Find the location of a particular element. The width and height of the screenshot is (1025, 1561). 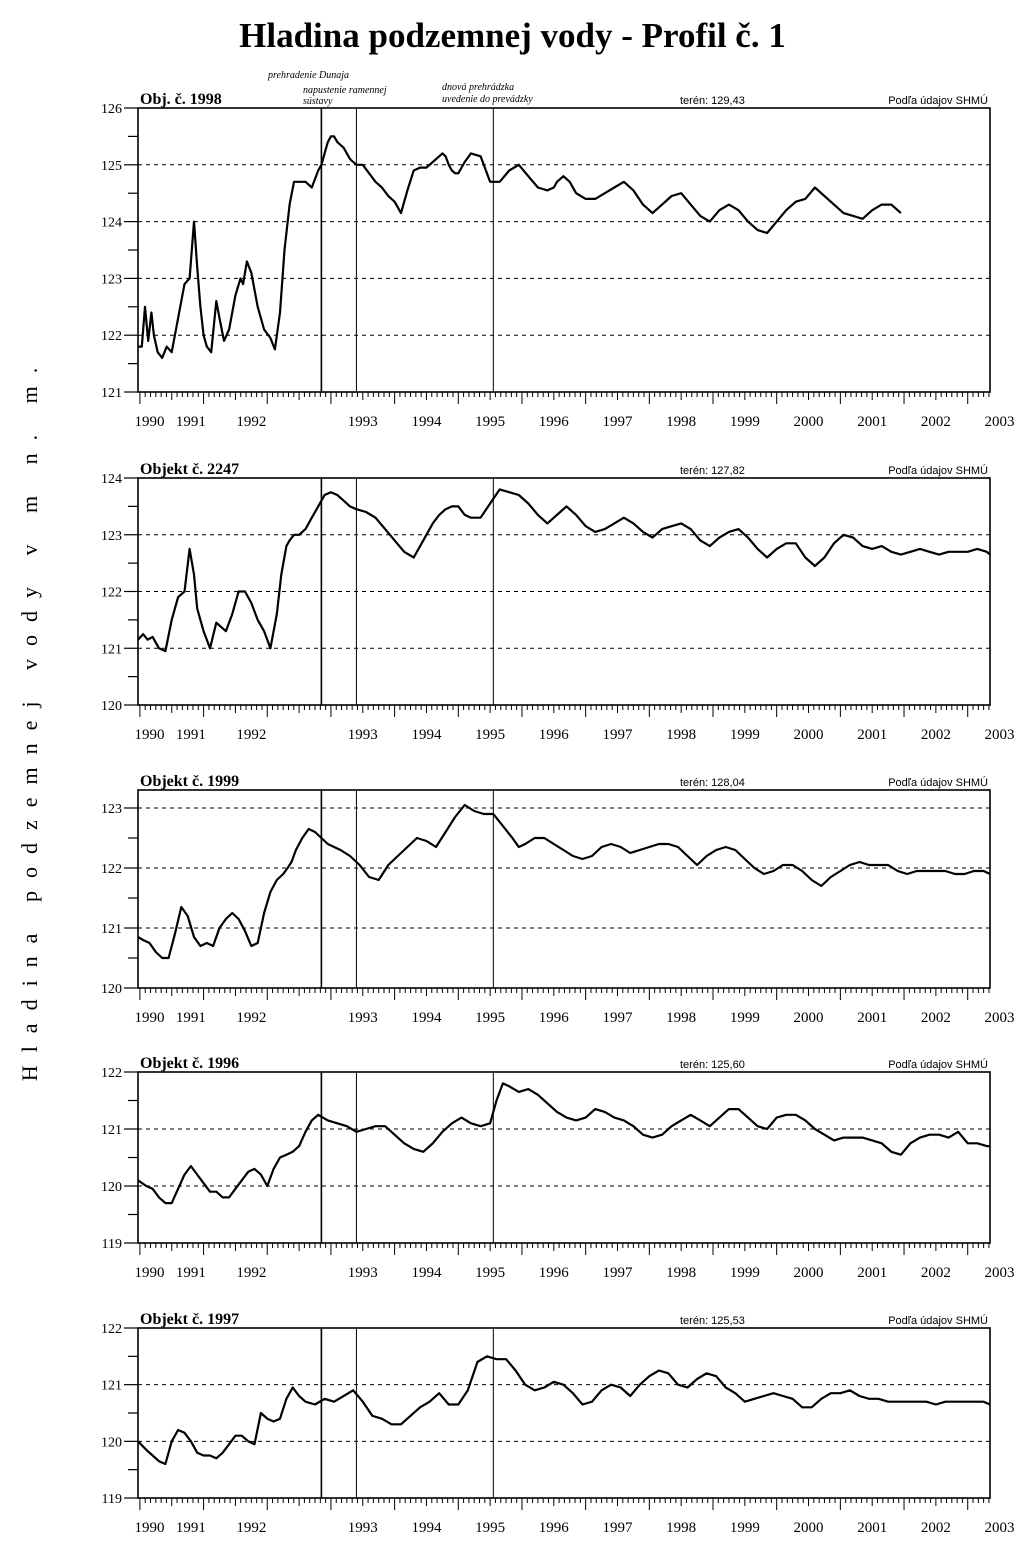

annotation-weir-1: dnová prehrádzka is located at coordinates (478, 87).